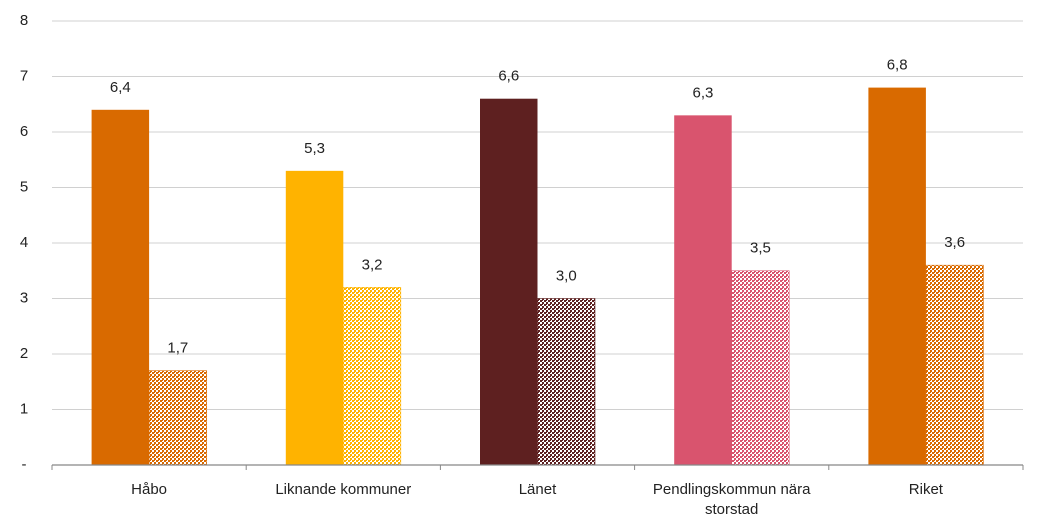 The height and width of the screenshot is (521, 1043). I want to click on y-tick-label: 1, so click(24, 408).